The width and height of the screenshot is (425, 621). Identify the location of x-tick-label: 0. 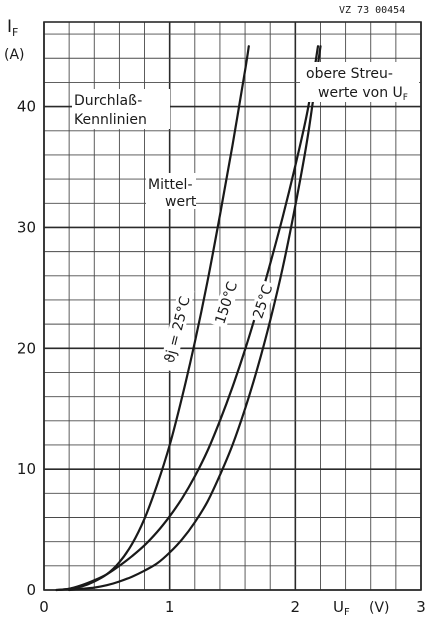
(44, 607).